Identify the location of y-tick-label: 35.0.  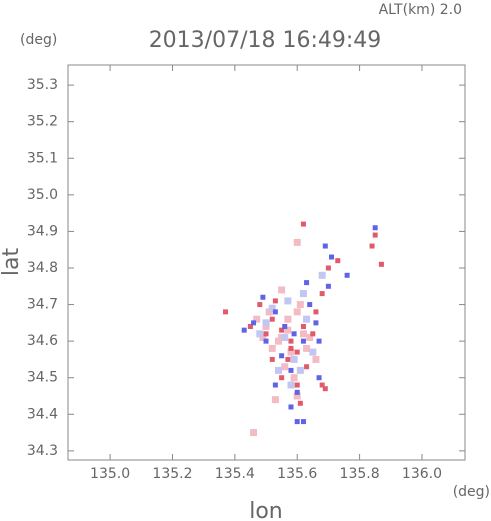
(42, 195).